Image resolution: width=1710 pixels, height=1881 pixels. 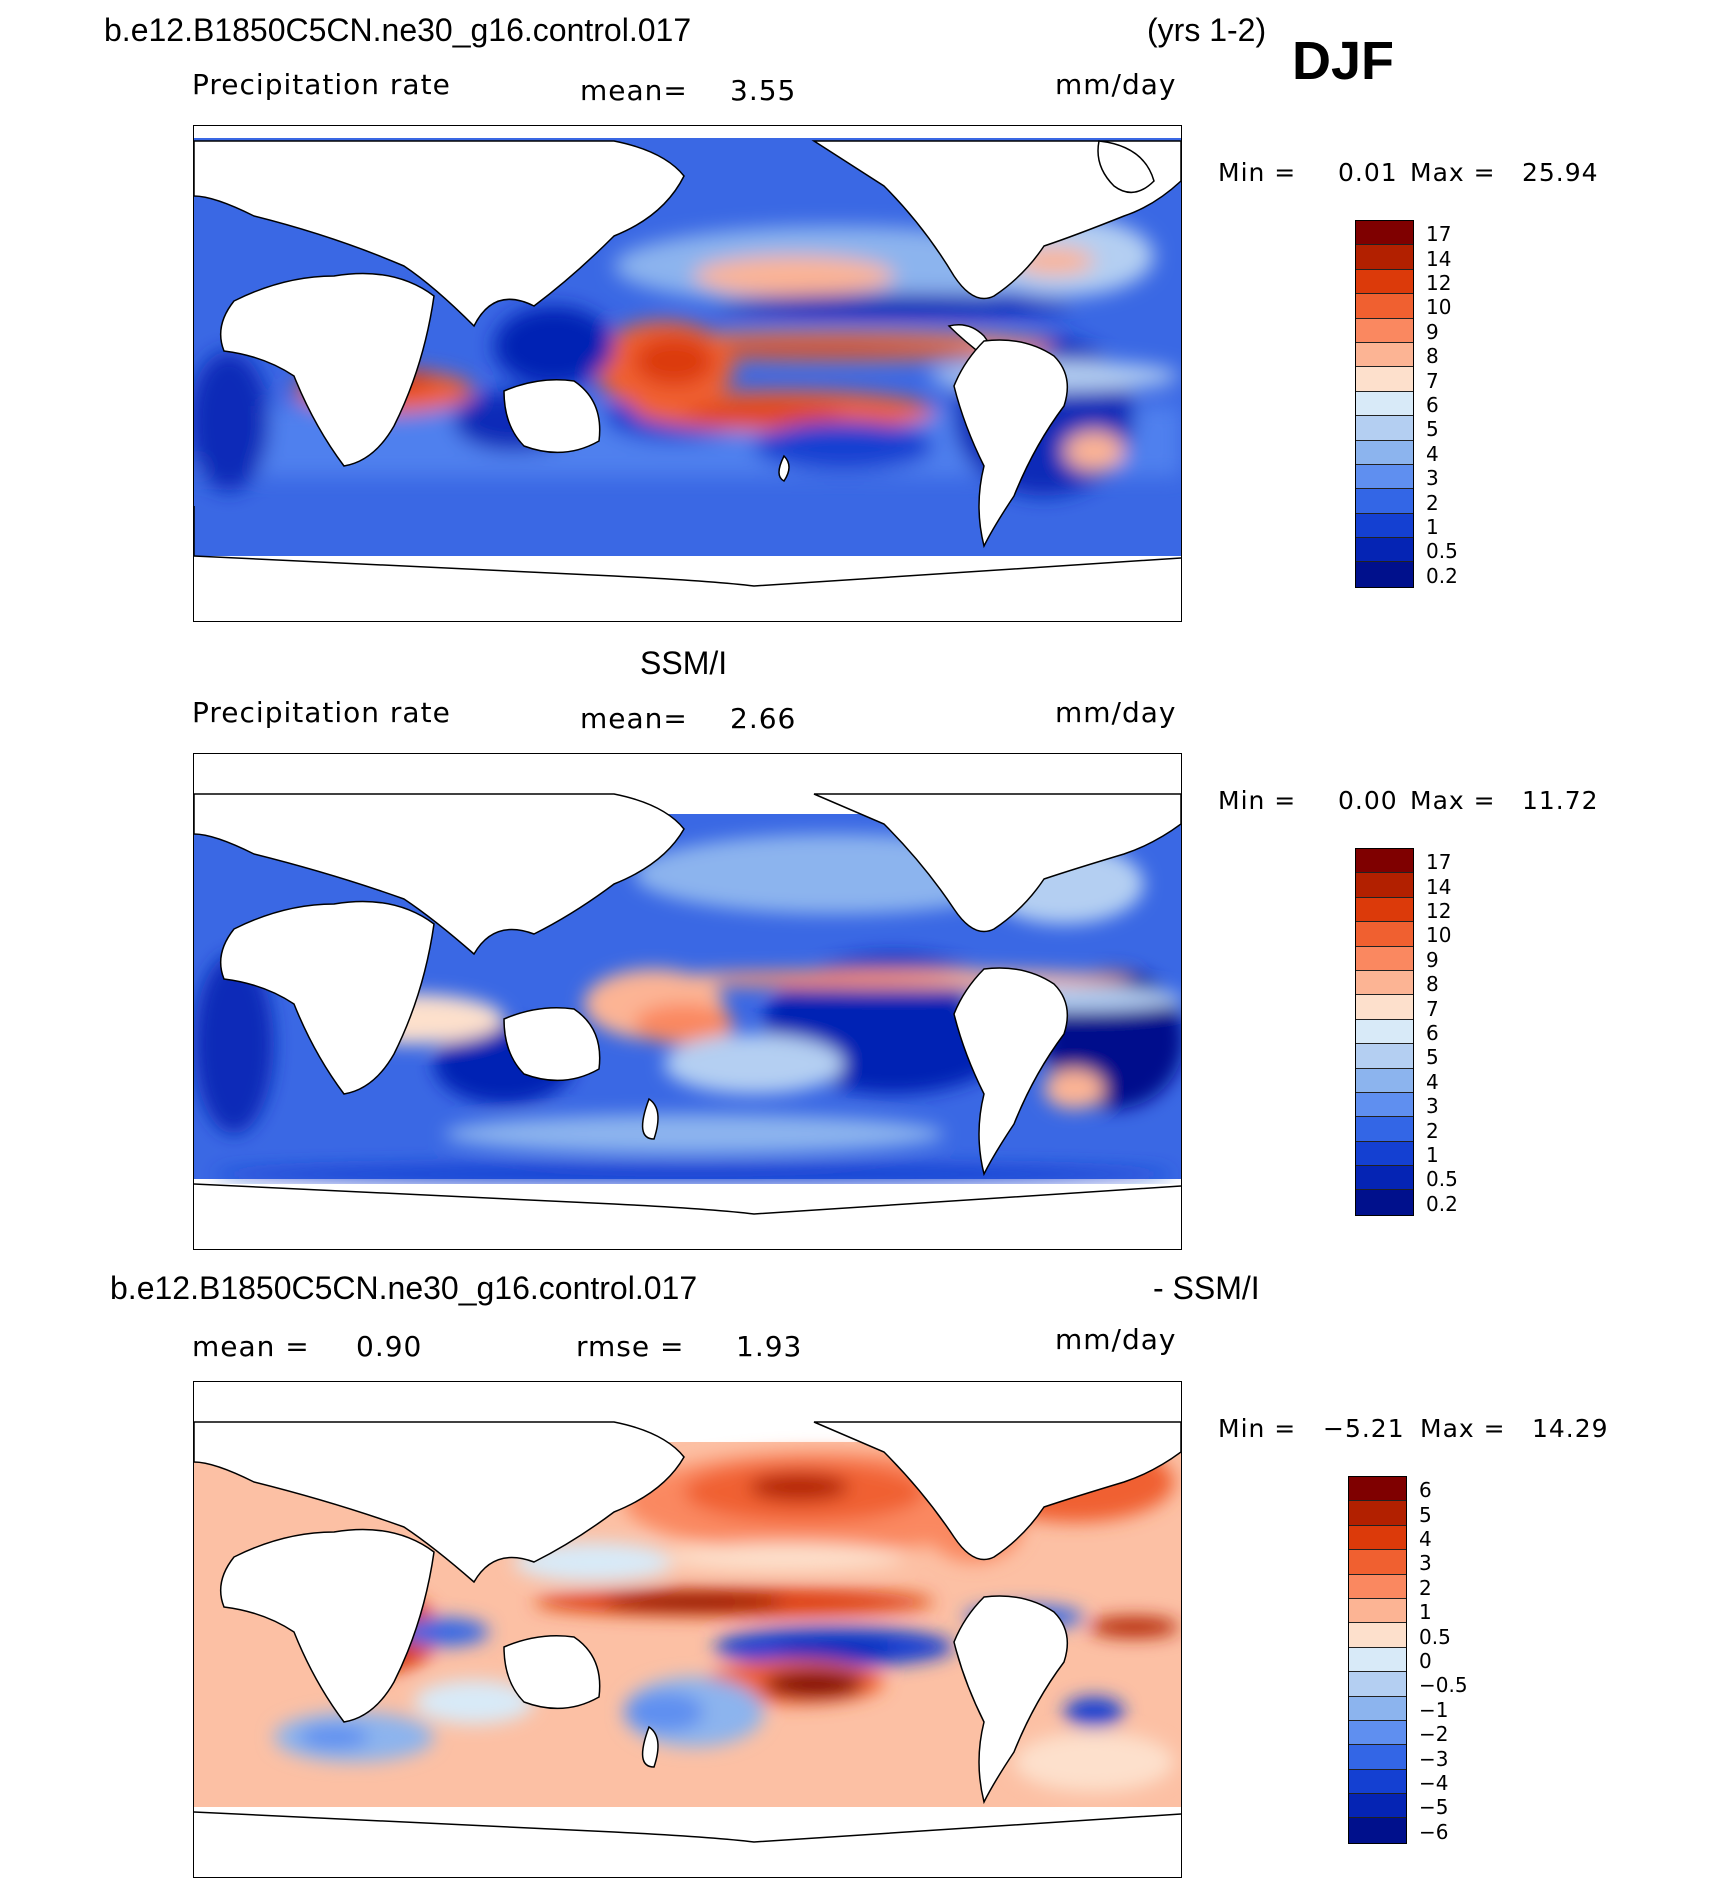 What do you see at coordinates (321, 712) in the screenshot?
I see `panel2-field-label: Precipitation rate` at bounding box center [321, 712].